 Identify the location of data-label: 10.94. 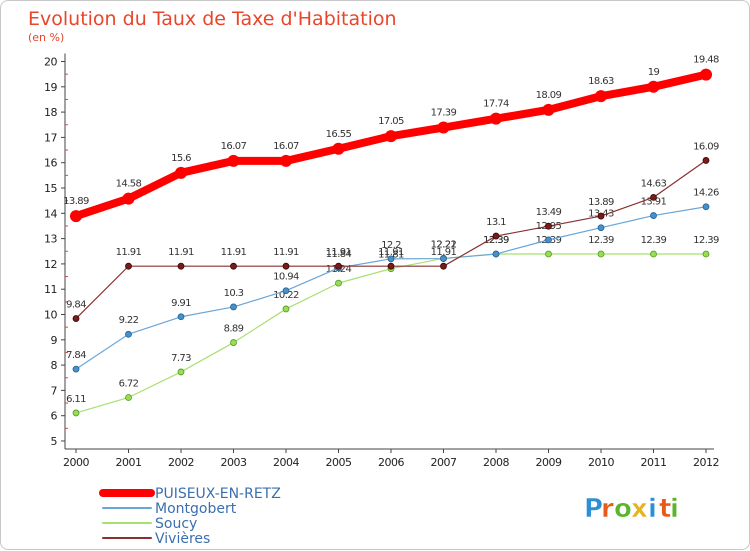
(286, 277).